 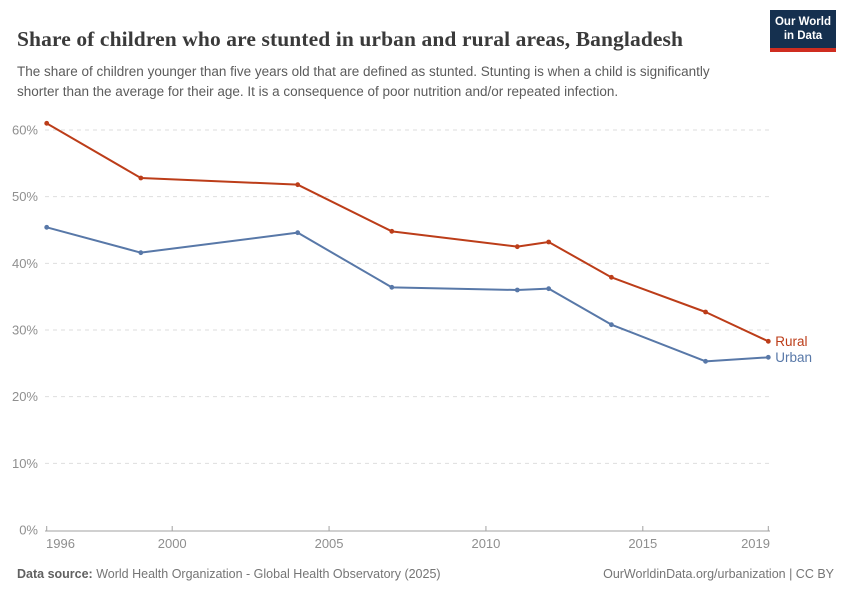 What do you see at coordinates (803, 36) in the screenshot?
I see `owid-logo-line2: in Data` at bounding box center [803, 36].